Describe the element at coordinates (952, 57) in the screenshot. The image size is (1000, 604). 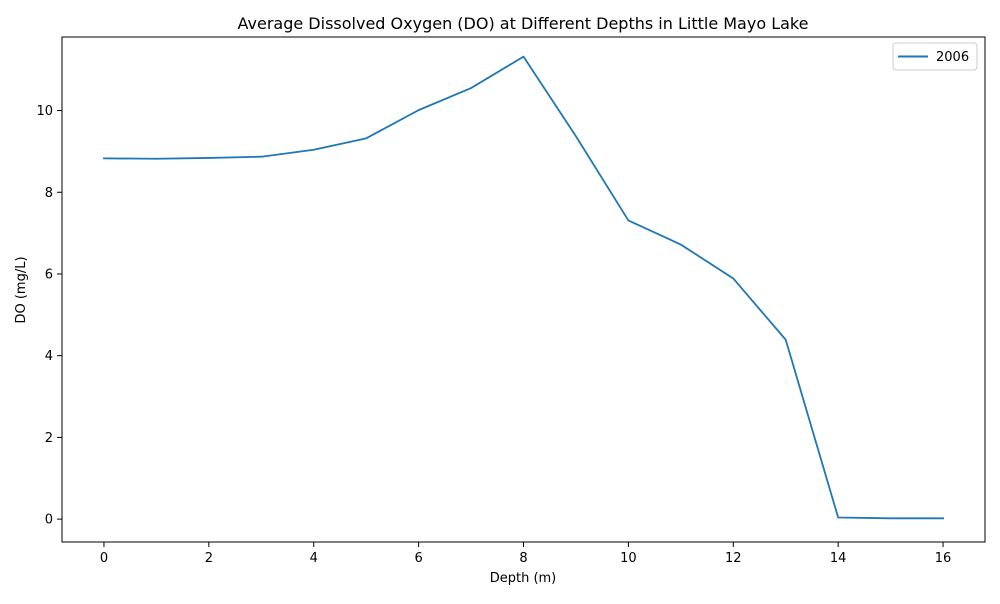
I see `legend-label: 2006` at that location.